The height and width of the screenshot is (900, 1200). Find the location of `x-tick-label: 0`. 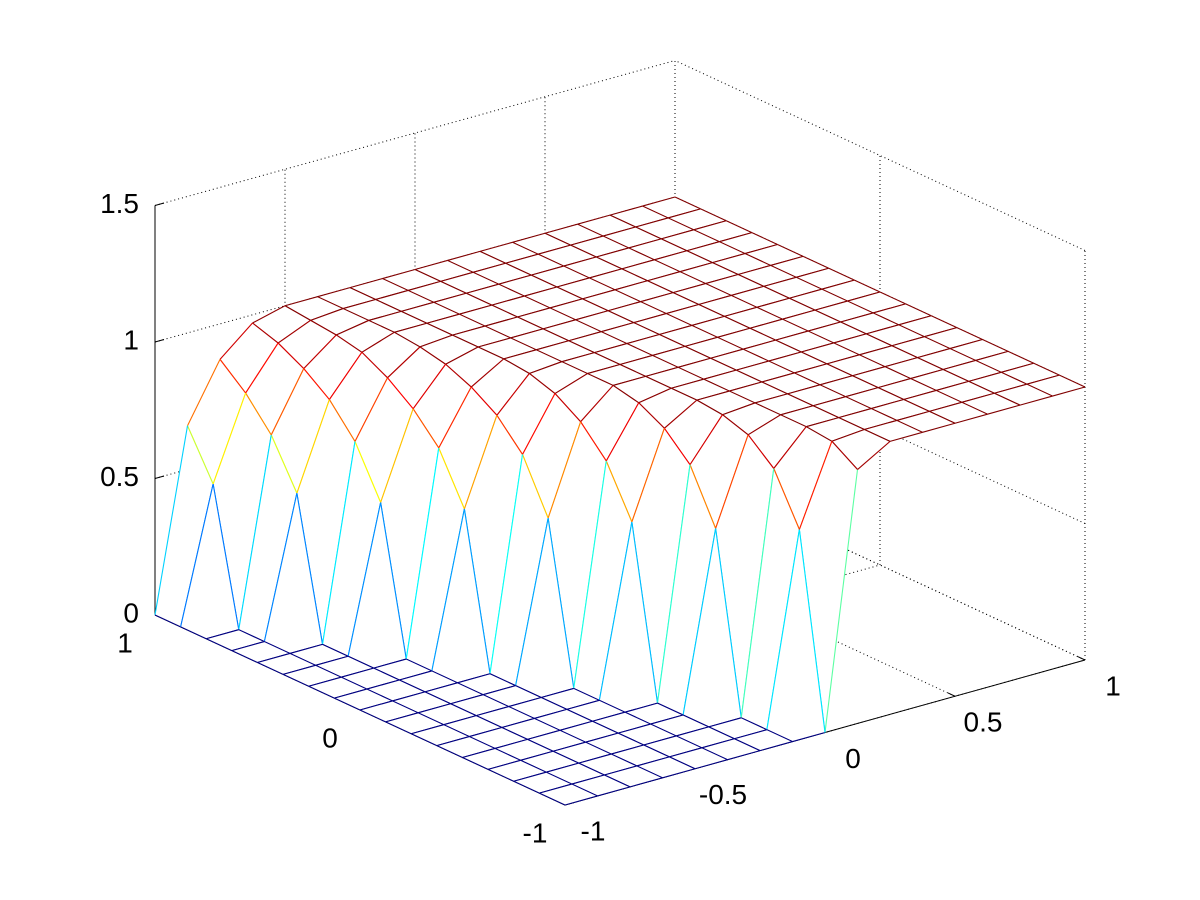

x-tick-label: 0 is located at coordinates (853, 758).